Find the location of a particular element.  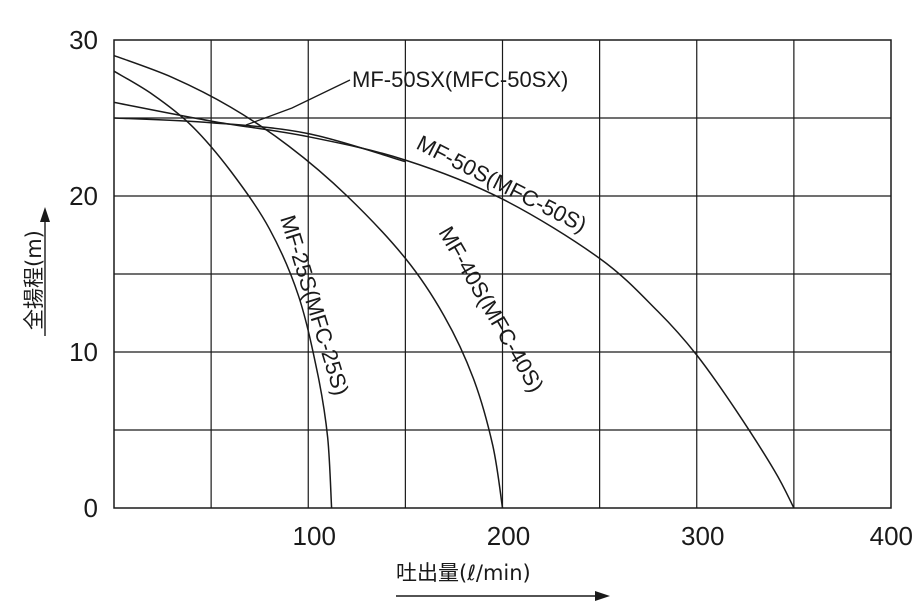

x-tick-label: 400 is located at coordinates (891, 536).